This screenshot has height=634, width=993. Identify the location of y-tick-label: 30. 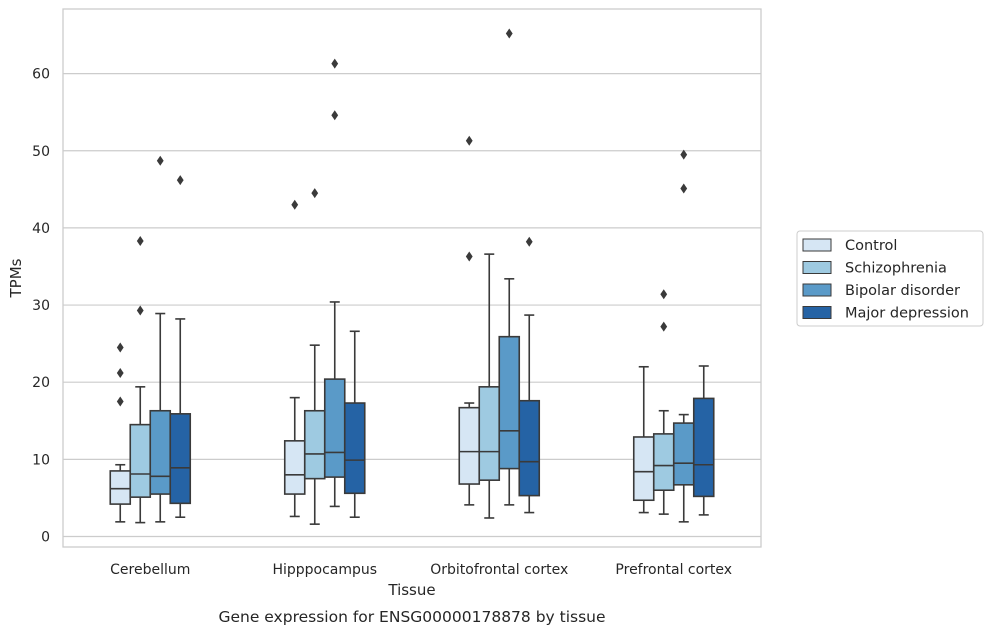
(41, 306).